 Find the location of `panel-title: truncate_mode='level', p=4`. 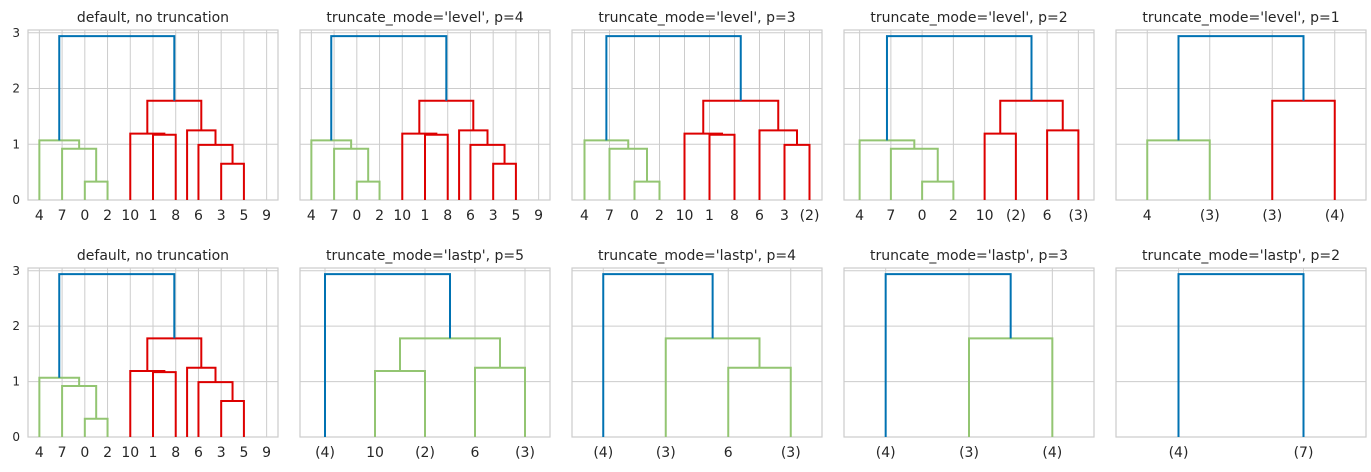

panel-title: truncate_mode='level', p=4 is located at coordinates (424, 18).